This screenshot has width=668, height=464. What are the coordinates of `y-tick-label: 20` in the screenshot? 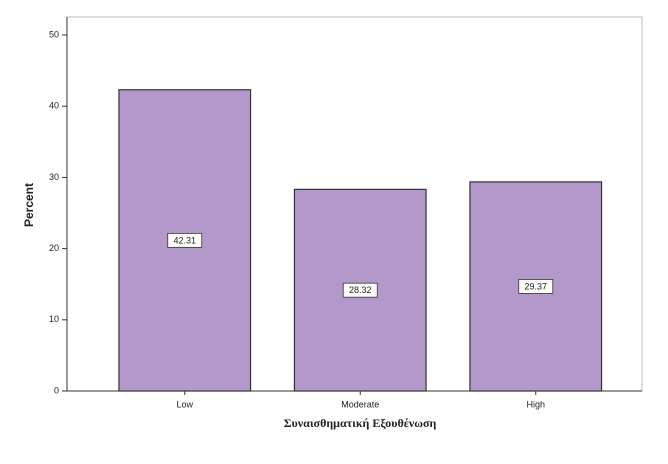 It's located at (54, 248).